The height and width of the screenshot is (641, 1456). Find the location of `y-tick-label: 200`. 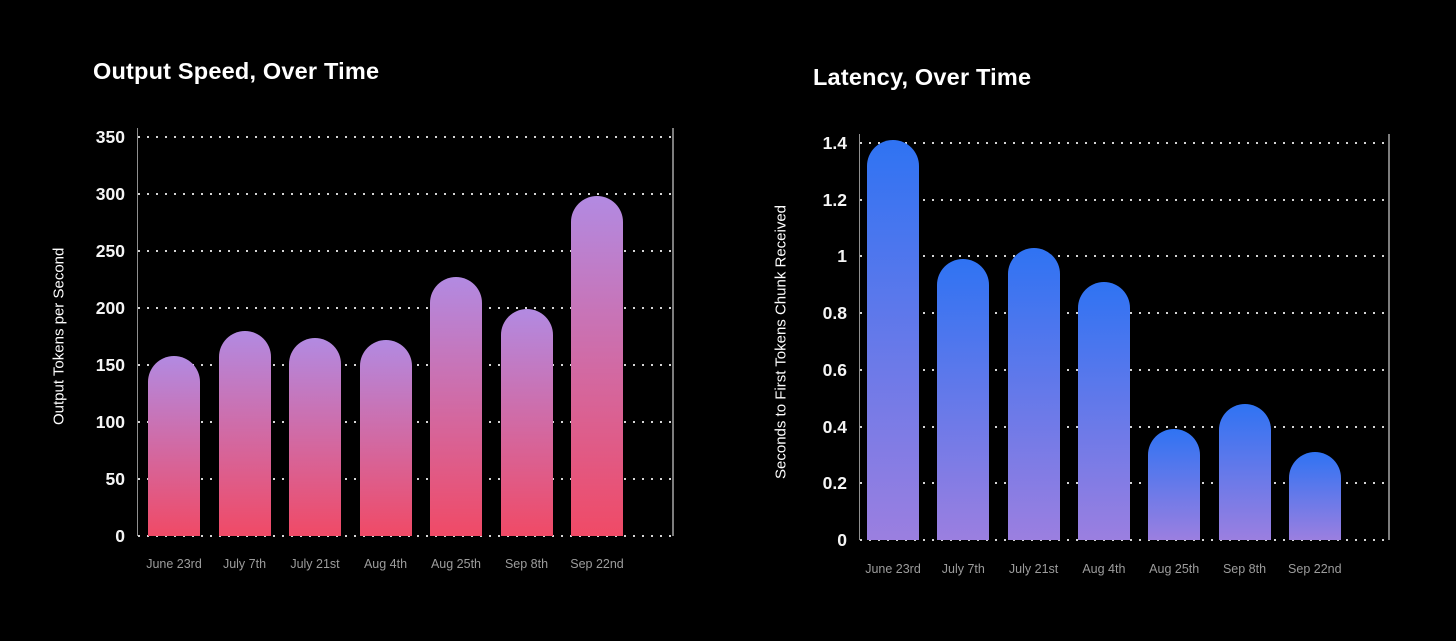

y-tick-label: 200 is located at coordinates (110, 308).